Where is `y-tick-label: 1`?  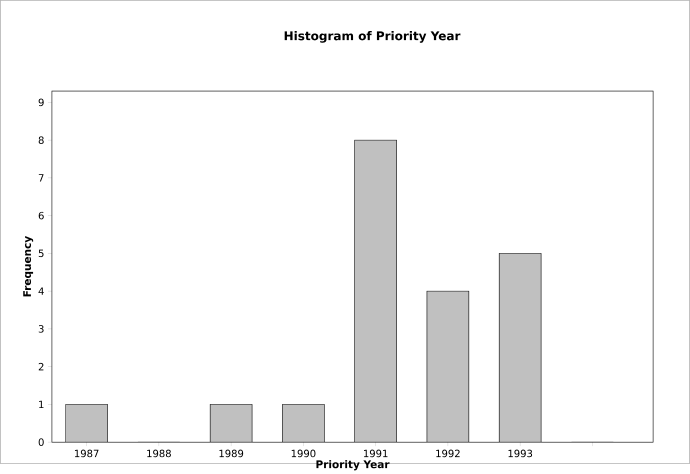
y-tick-label: 1 is located at coordinates (41, 404).